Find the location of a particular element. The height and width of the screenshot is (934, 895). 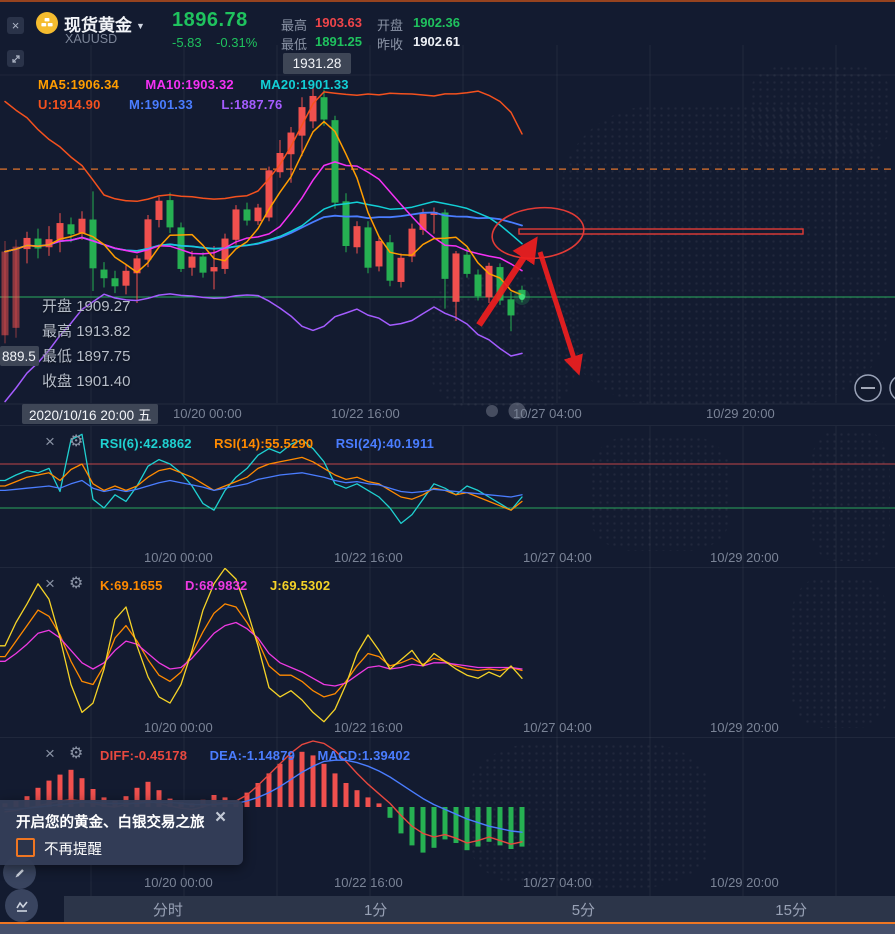

diff-legend: DIFF:-0.45178 is located at coordinates (144, 755).